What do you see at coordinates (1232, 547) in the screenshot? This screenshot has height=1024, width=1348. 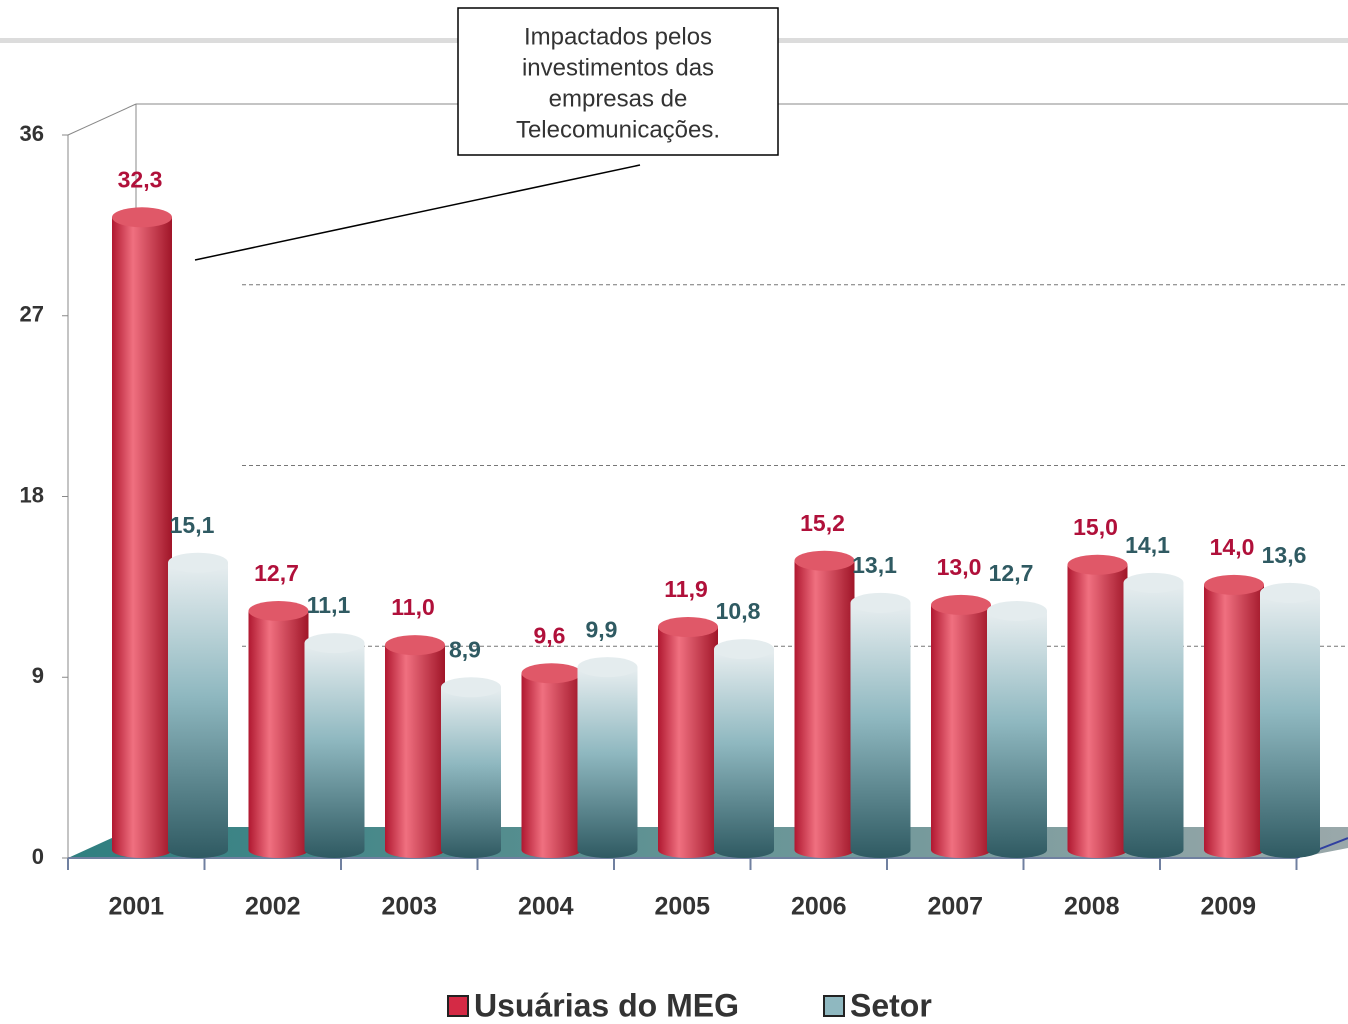 I see `value-label: 14,0` at bounding box center [1232, 547].